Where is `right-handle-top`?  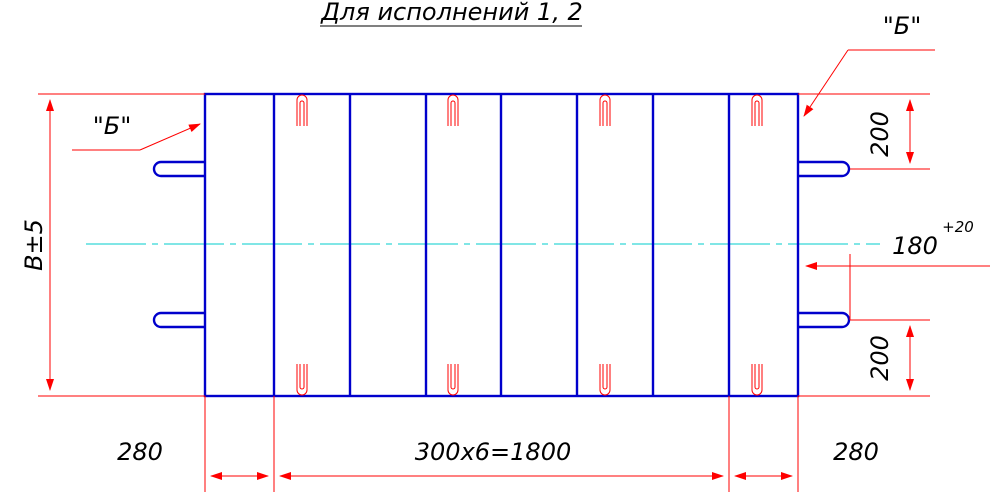
right-handle-top is located at coordinates (824, 169).